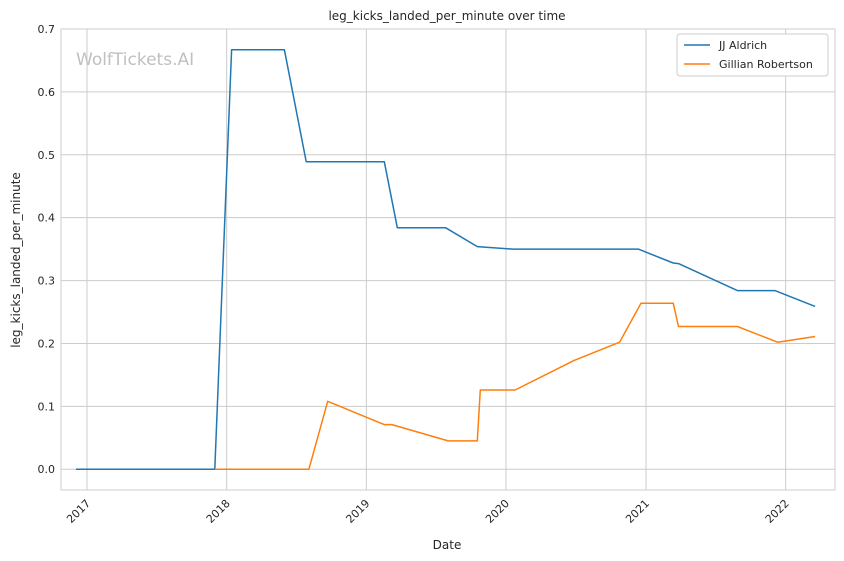 Image resolution: width=844 pixels, height=561 pixels. I want to click on x-tick-label: 2019, so click(357, 511).